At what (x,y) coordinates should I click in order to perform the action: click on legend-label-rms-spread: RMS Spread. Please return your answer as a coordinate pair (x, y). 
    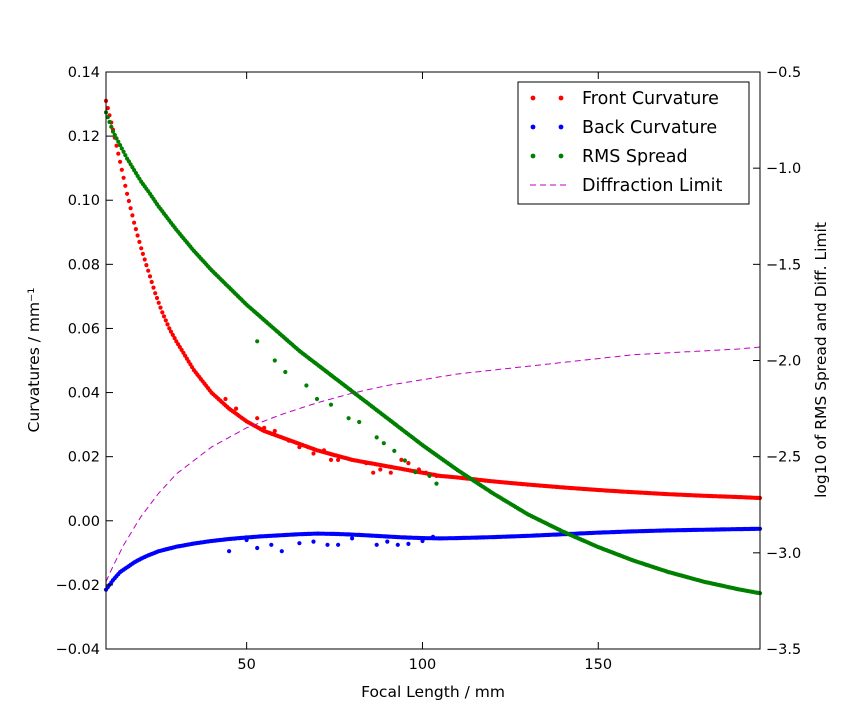
    Looking at the image, I should click on (635, 157).